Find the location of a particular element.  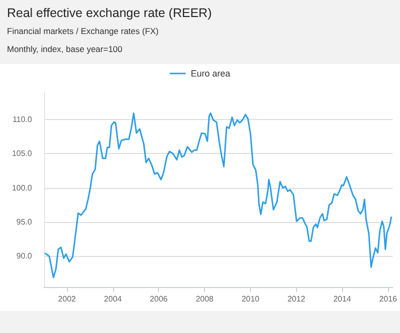

chart-title: Real effective exchange rate (REER) is located at coordinates (109, 13).